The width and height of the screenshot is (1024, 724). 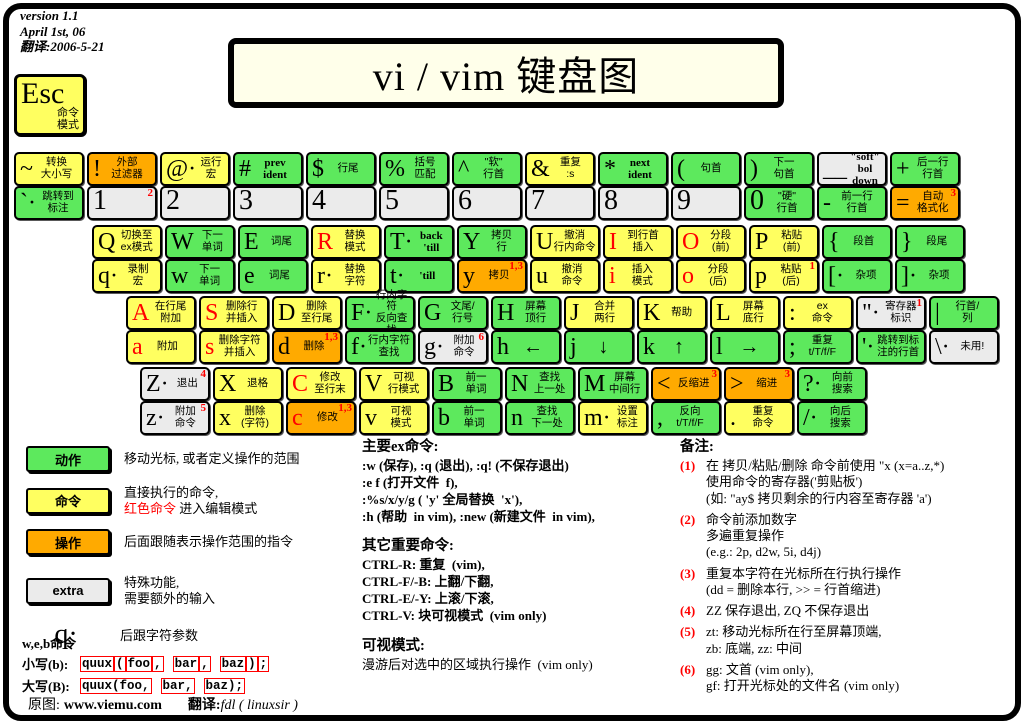 I want to click on key-label: 下一 单词, so click(x=212, y=241).